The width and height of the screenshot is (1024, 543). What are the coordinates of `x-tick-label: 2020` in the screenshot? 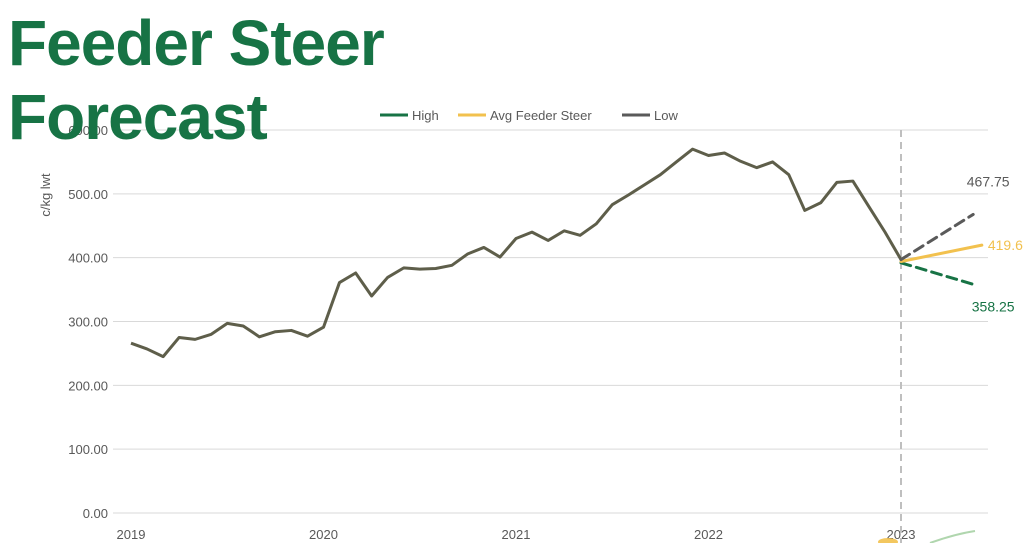 It's located at (323, 534).